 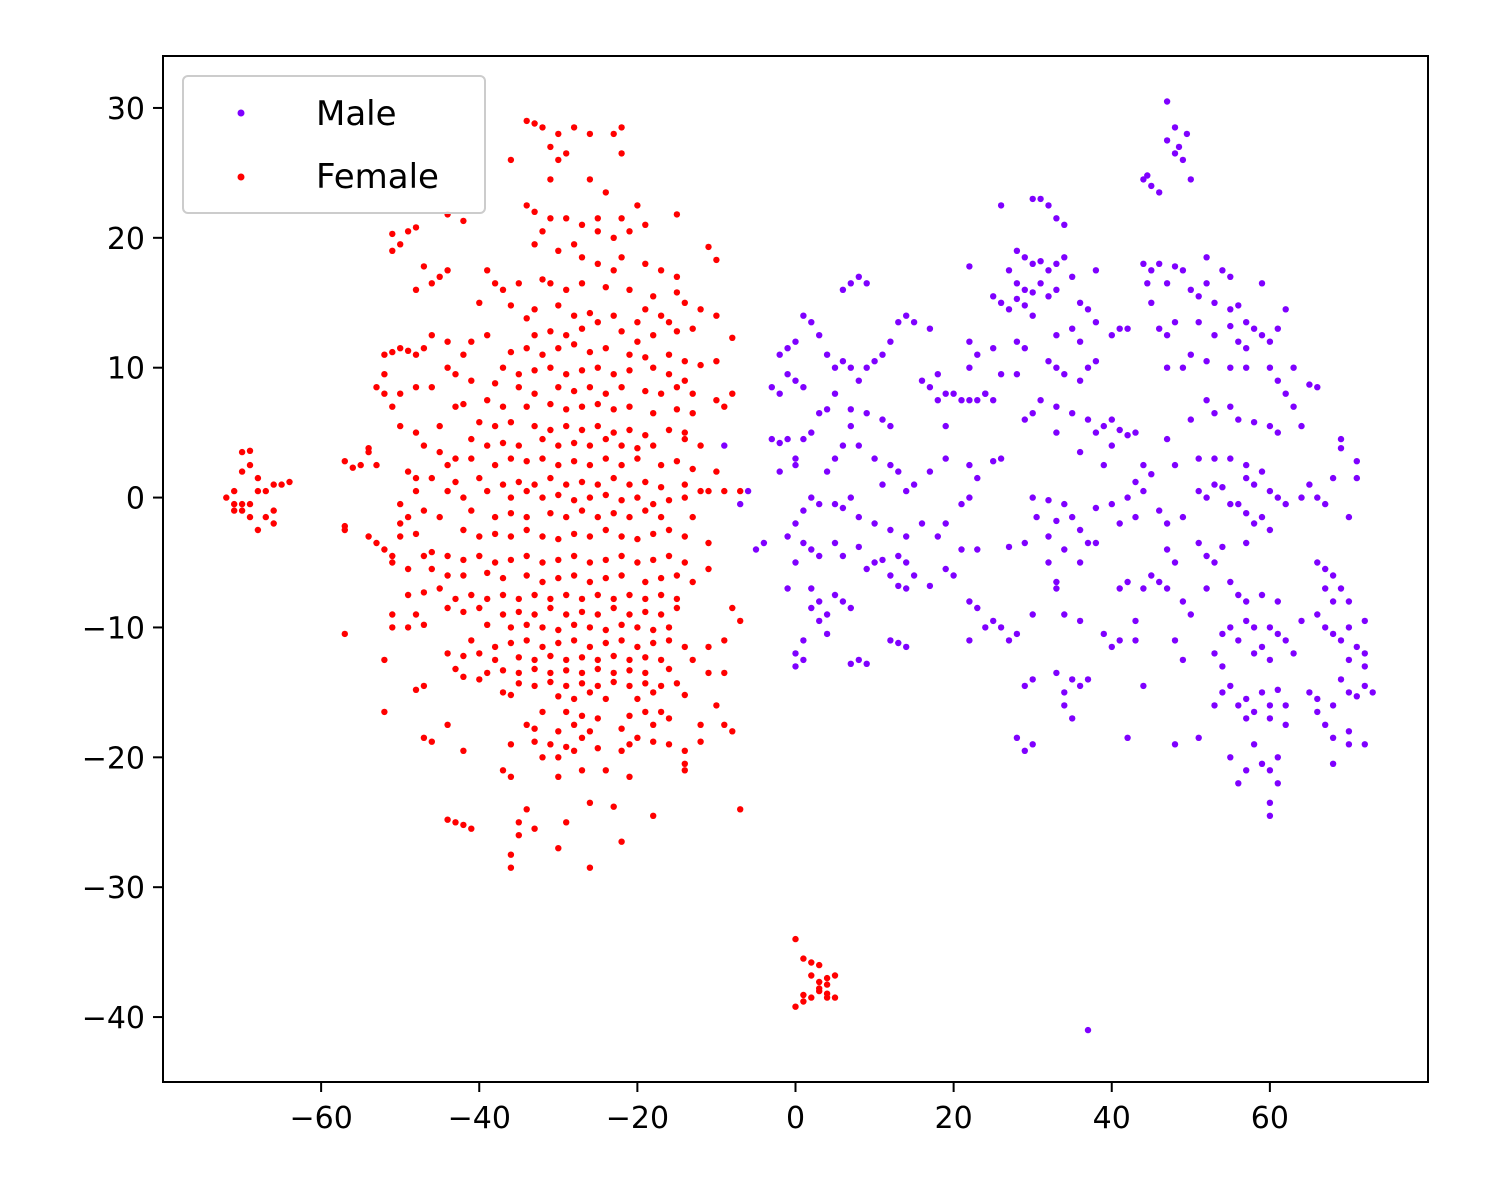 I want to click on x-tick-label: 40, so click(x=1112, y=1118).